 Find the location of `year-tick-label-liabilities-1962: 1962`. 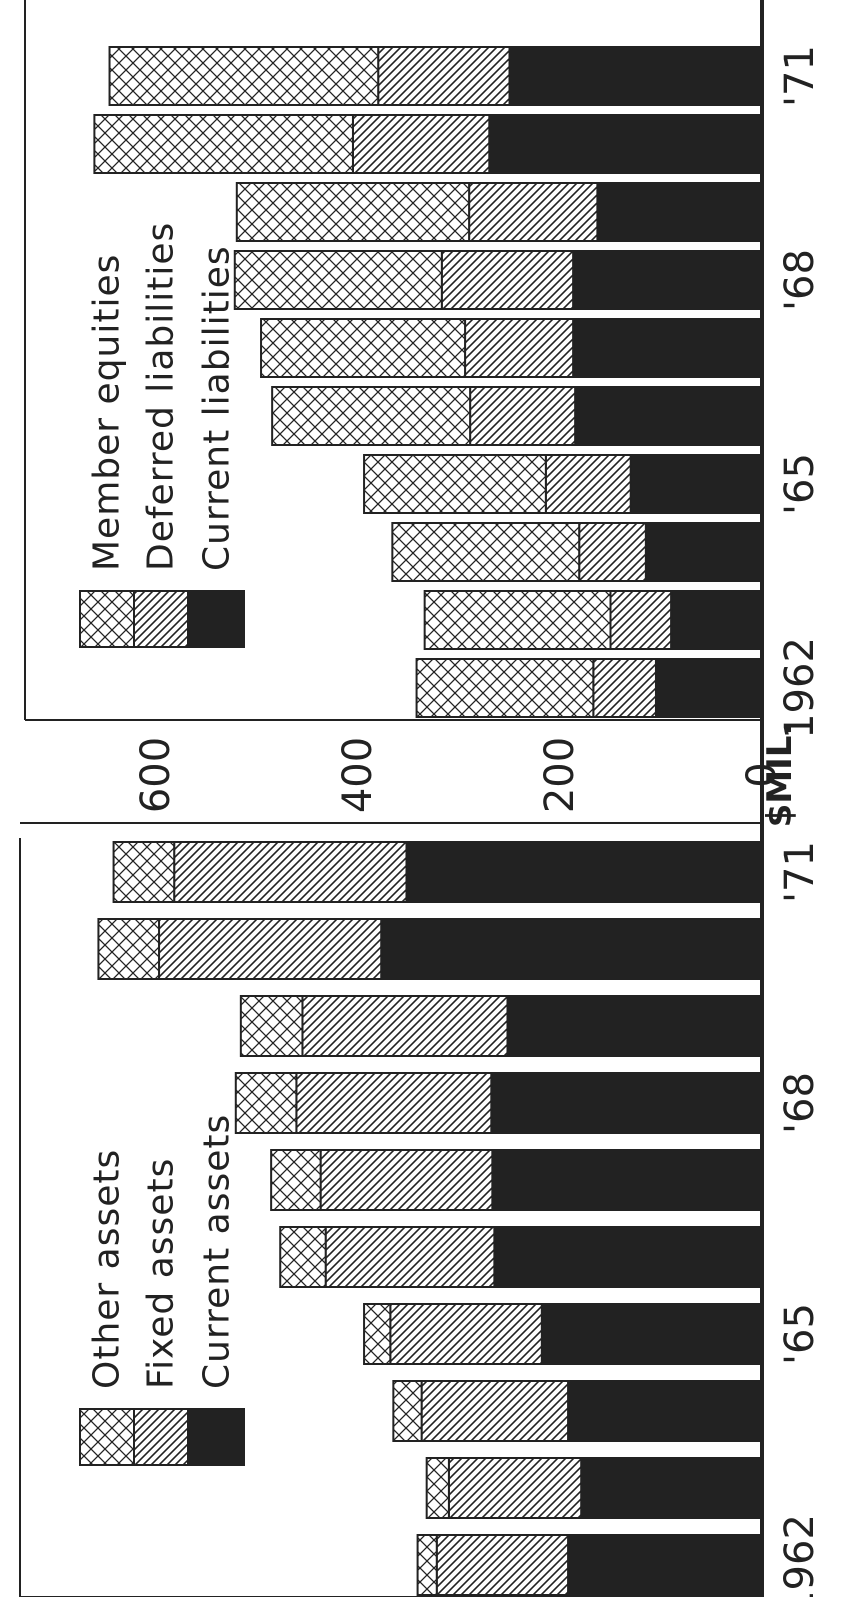

year-tick-label-liabilities-1962: 1962 is located at coordinates (800, 688).